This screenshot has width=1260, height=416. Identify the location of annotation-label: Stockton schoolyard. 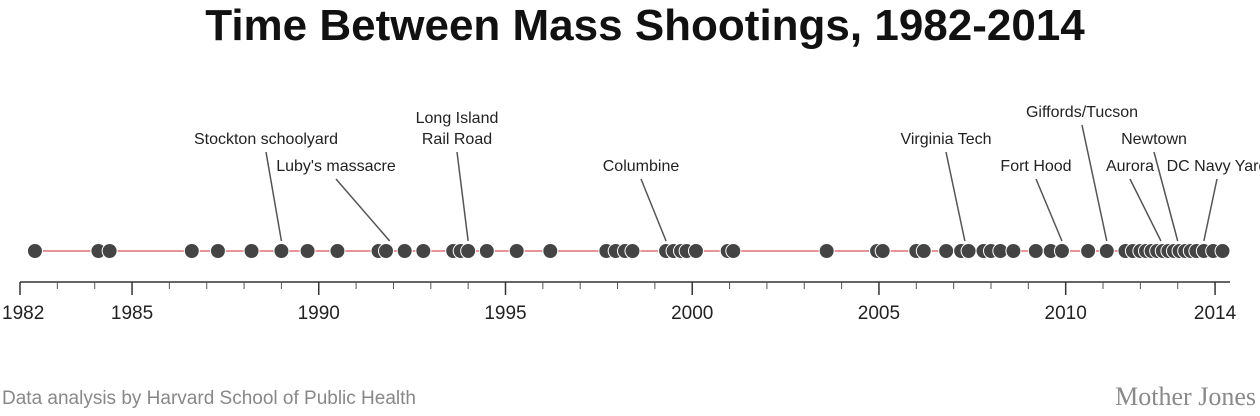
(266, 139).